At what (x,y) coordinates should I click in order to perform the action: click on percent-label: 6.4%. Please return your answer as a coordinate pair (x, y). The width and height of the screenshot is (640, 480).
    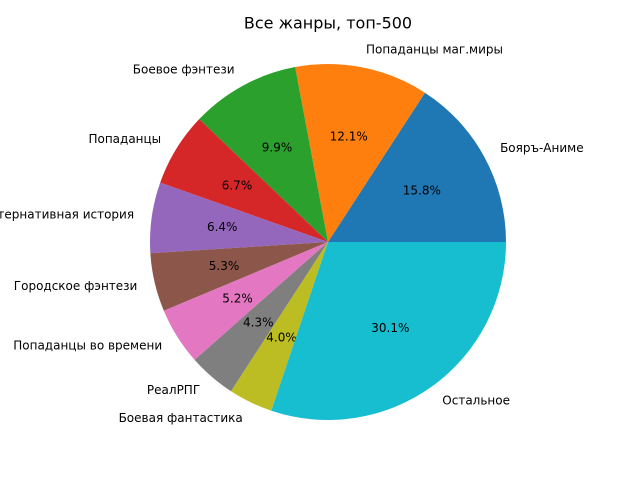
    Looking at the image, I should click on (222, 227).